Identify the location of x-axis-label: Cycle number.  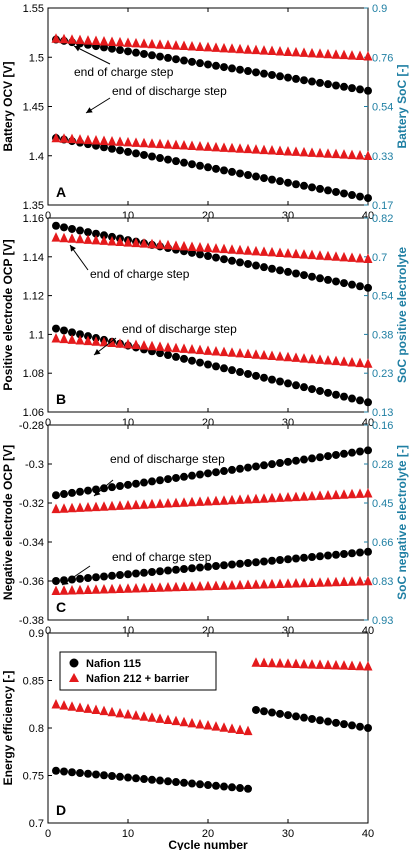
(208, 844).